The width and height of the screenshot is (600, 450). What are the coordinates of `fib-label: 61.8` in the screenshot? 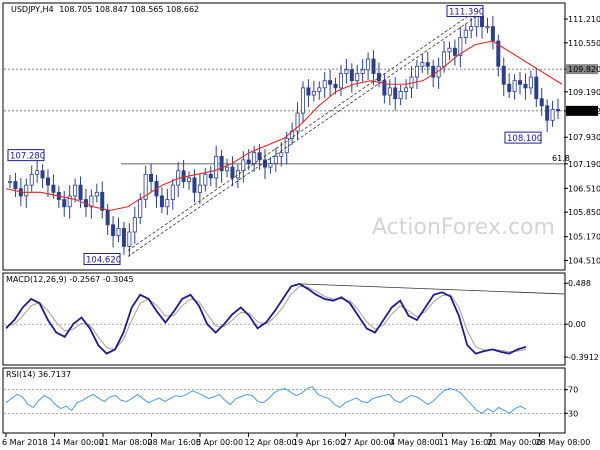 It's located at (561, 158).